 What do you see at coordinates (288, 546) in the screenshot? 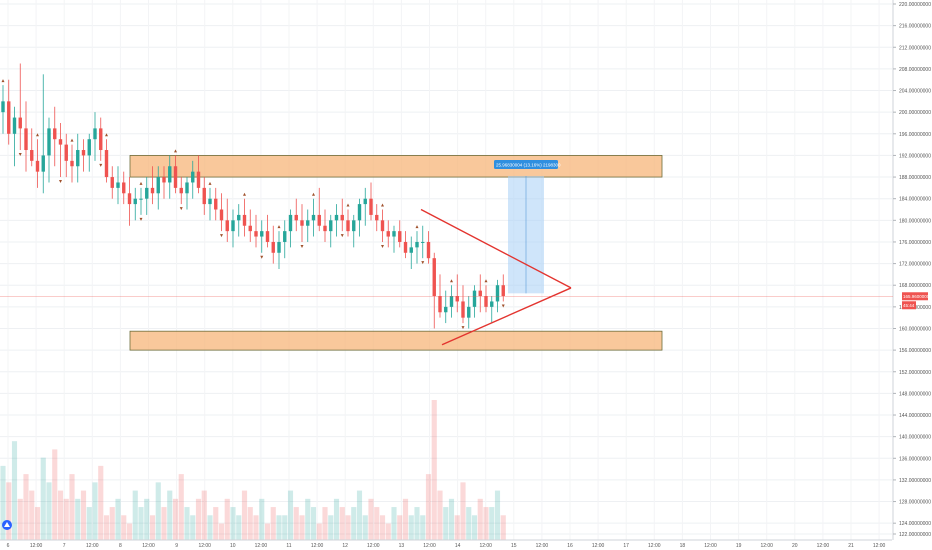
I see `time-tick-label: 11` at bounding box center [288, 546].